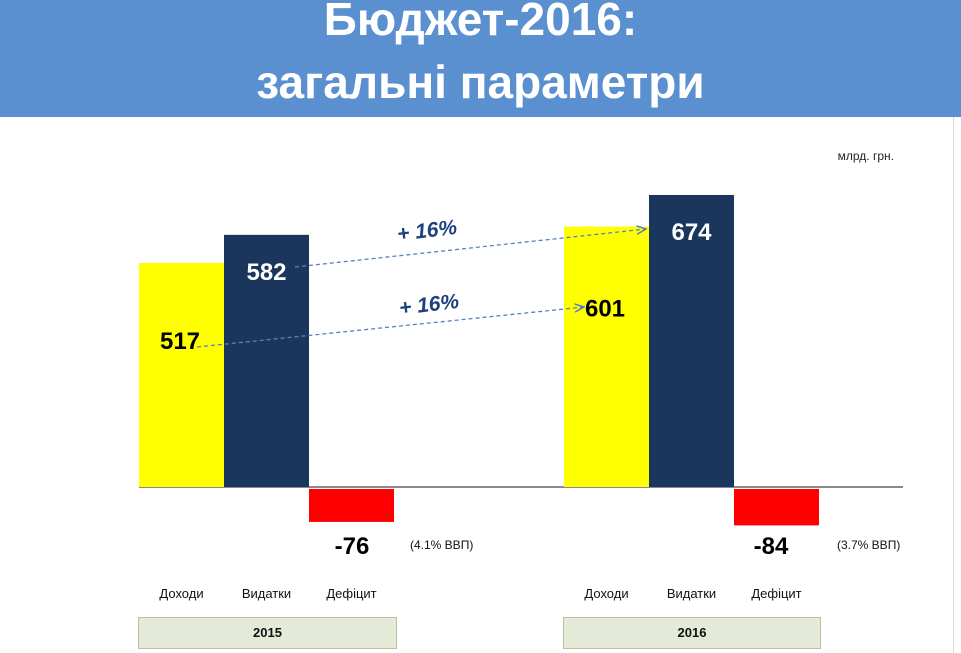 Image resolution: width=961 pixels, height=653 pixels. What do you see at coordinates (868, 545) in the screenshot?
I see `gdp-note-2016: (3.7% ВВП)` at bounding box center [868, 545].